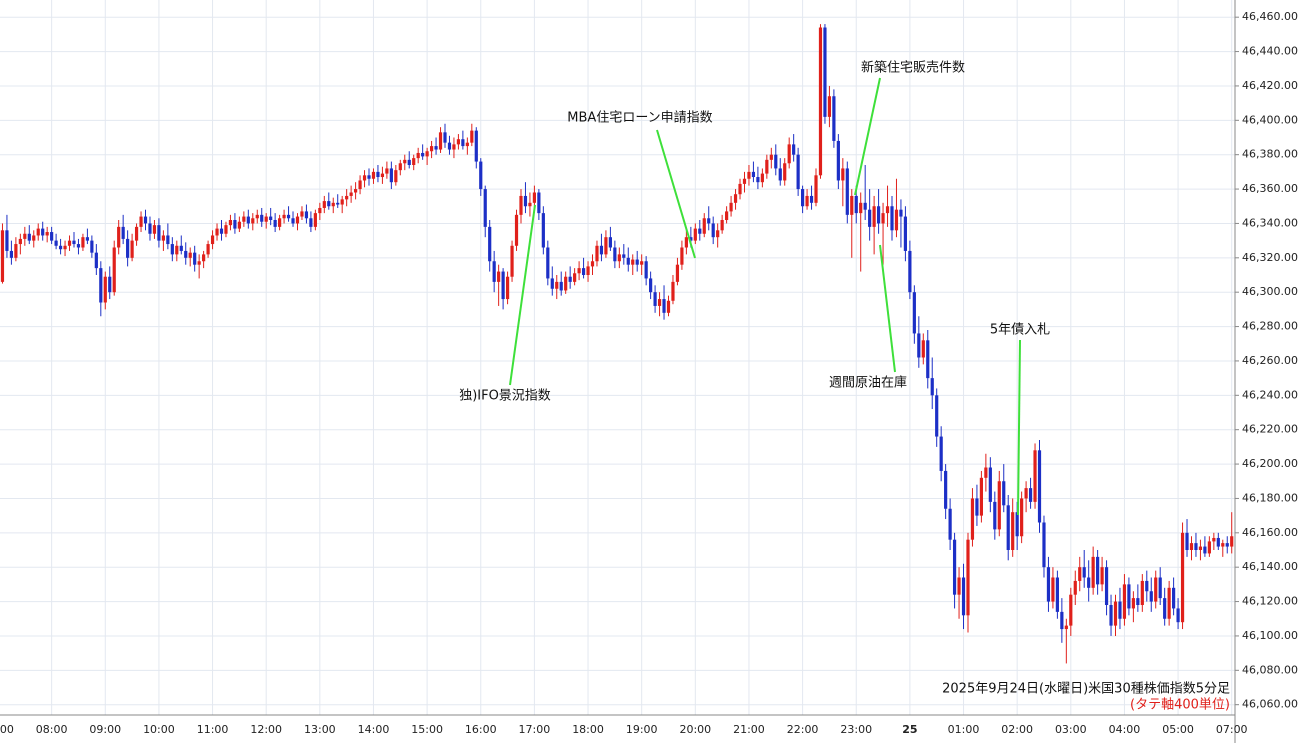 The height and width of the screenshot is (743, 1300). I want to click on x-tick-label: 05:00, so click(1178, 729).